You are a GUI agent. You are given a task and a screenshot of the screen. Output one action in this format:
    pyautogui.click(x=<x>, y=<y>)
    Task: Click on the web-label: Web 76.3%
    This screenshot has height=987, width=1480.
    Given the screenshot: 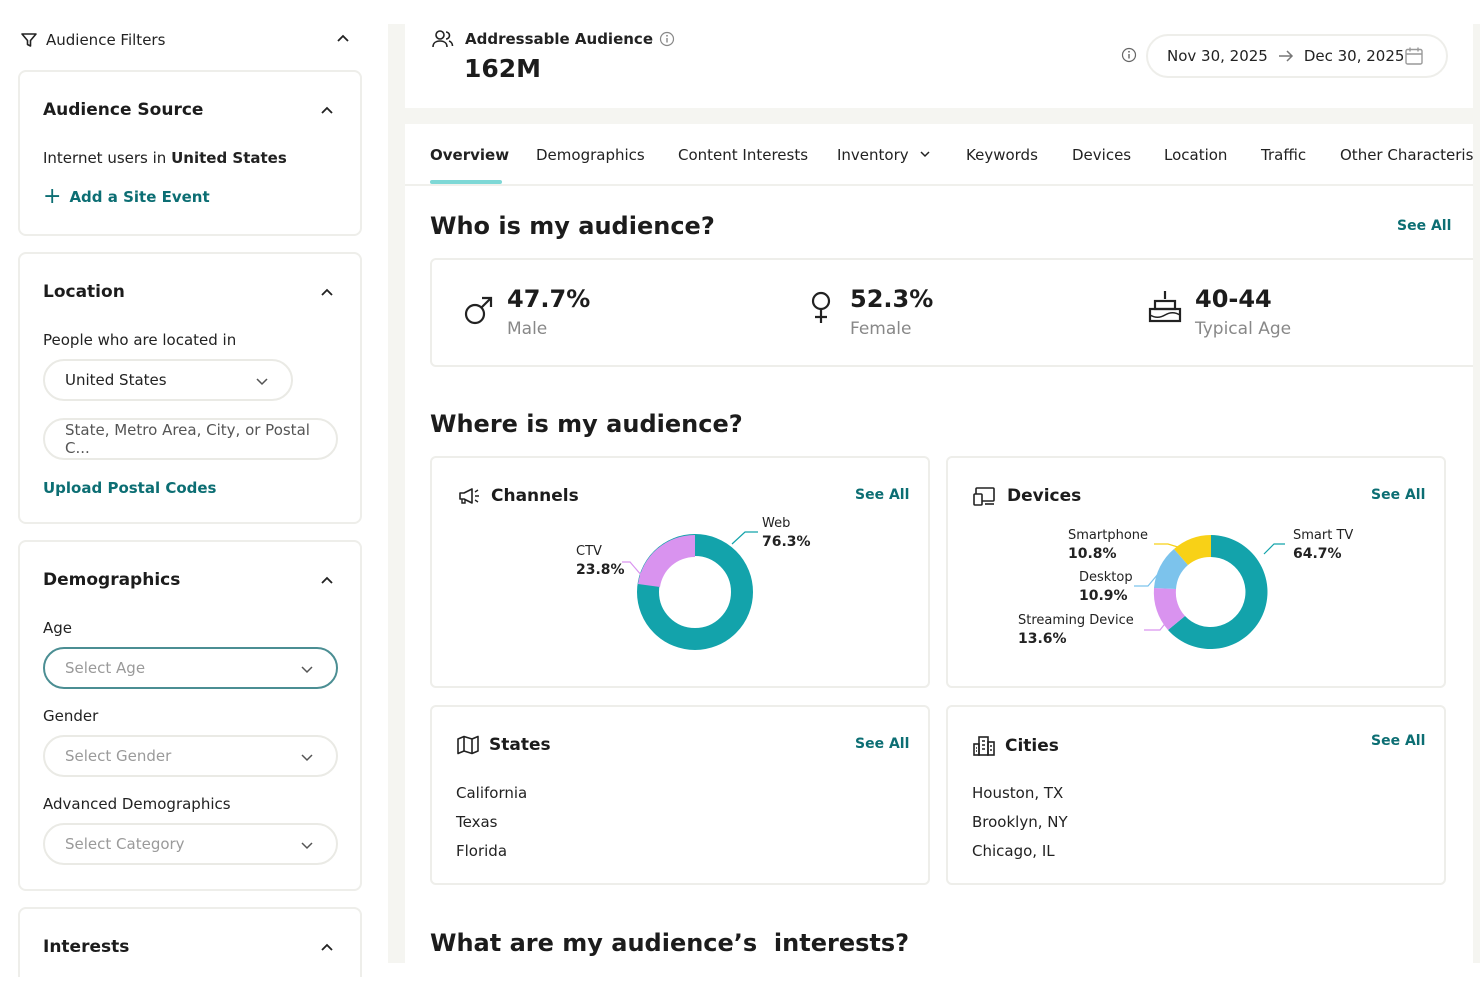 What is the action you would take?
    pyautogui.click(x=786, y=533)
    